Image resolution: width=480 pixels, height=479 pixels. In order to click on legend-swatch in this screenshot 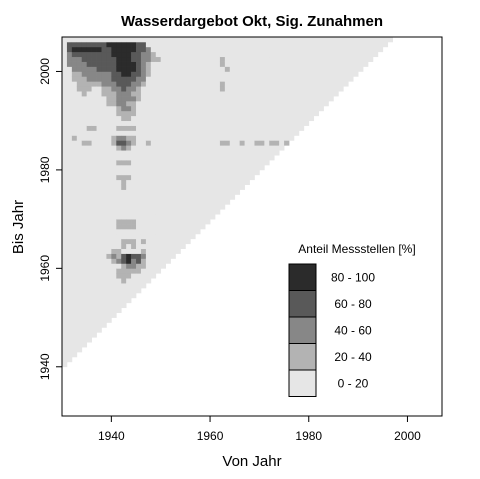, I will do `click(302, 277)`.